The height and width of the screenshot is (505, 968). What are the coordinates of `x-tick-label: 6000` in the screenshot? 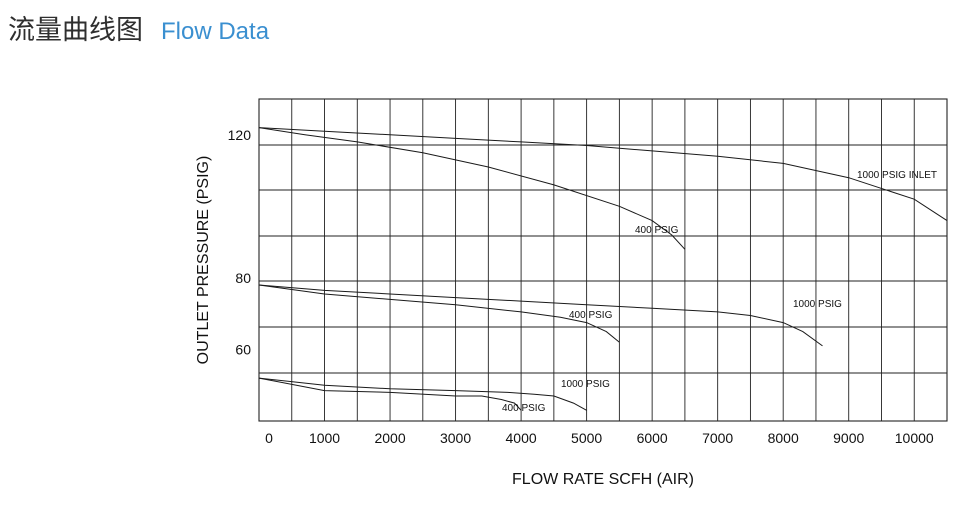 It's located at (652, 438).